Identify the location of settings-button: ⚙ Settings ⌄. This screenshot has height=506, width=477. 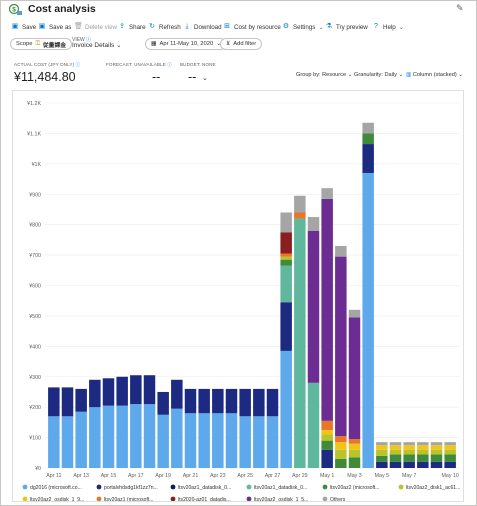
(303, 27).